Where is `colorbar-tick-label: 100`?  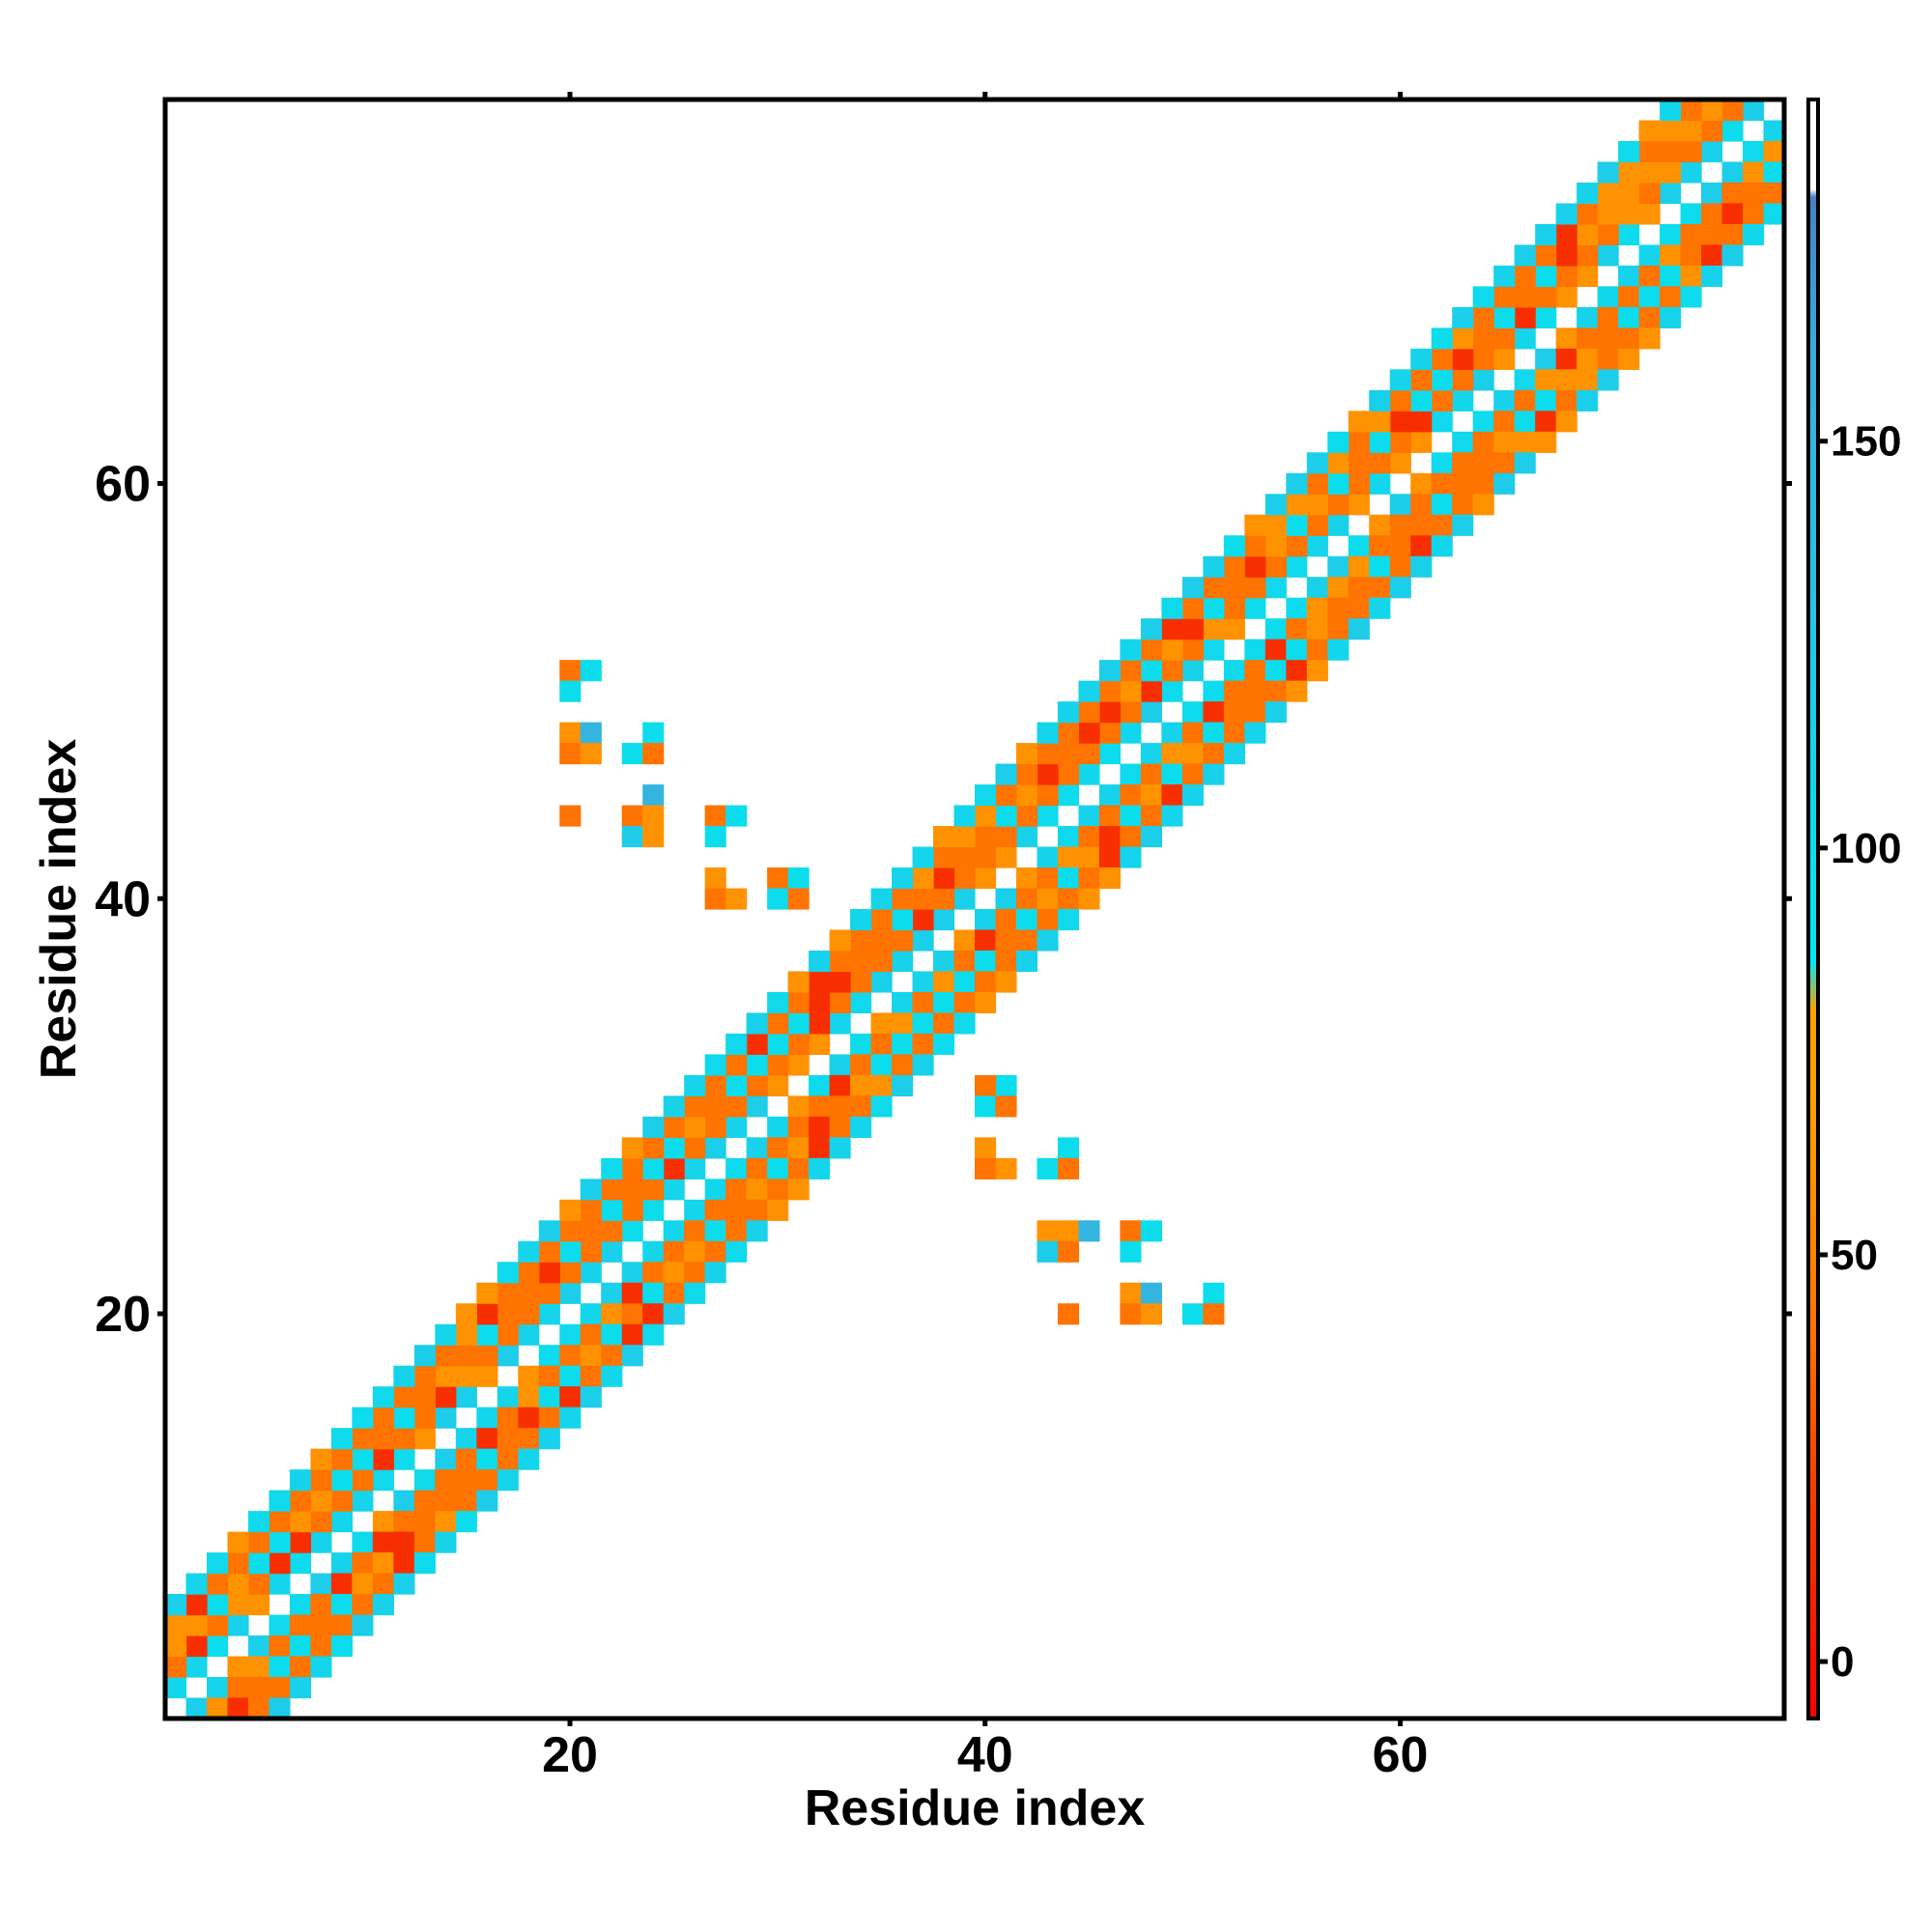
colorbar-tick-label: 100 is located at coordinates (1866, 848).